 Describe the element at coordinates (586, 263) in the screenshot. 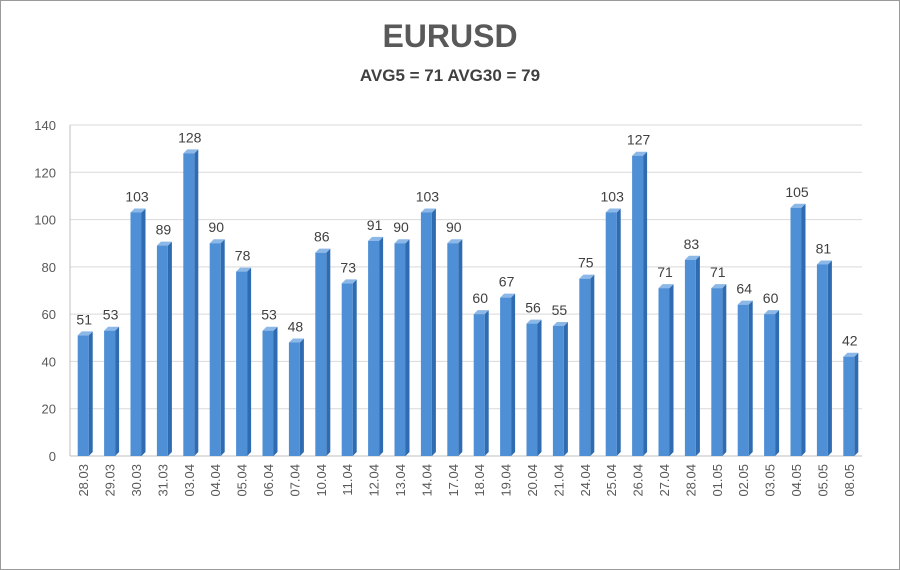

I see `data-label: 75` at that location.